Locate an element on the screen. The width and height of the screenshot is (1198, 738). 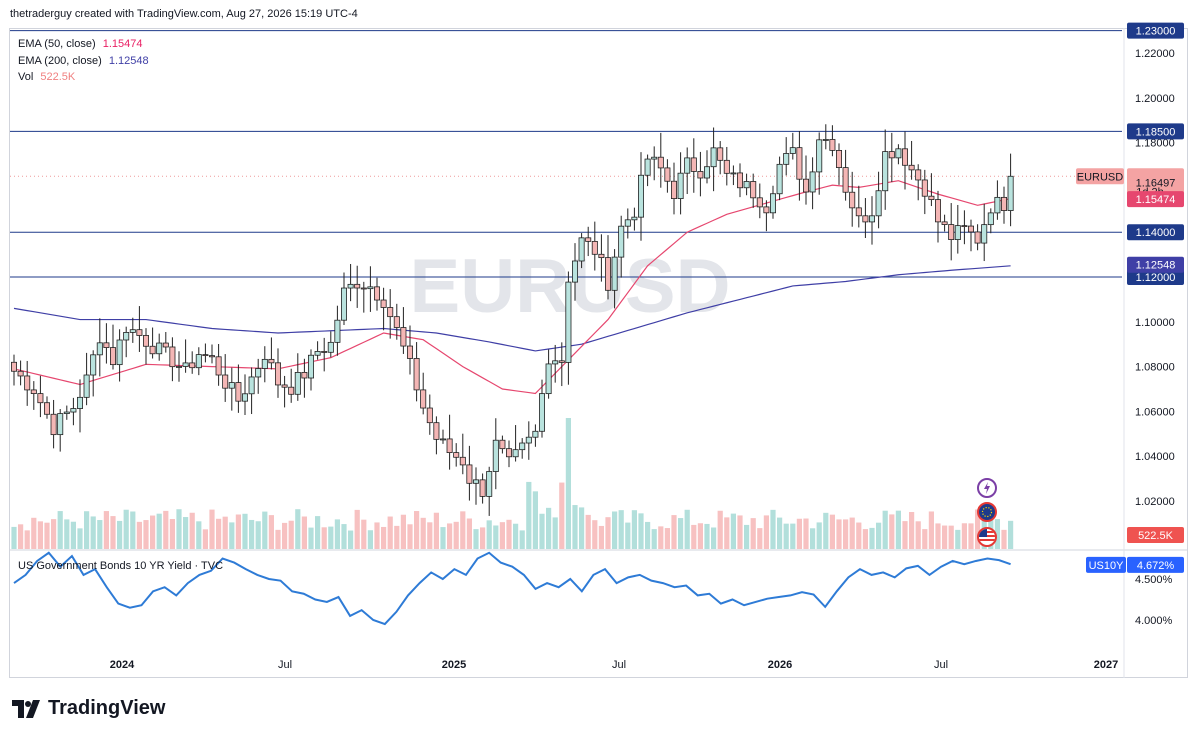
legend-ema200-value: 1.12548 is located at coordinates (128, 60).